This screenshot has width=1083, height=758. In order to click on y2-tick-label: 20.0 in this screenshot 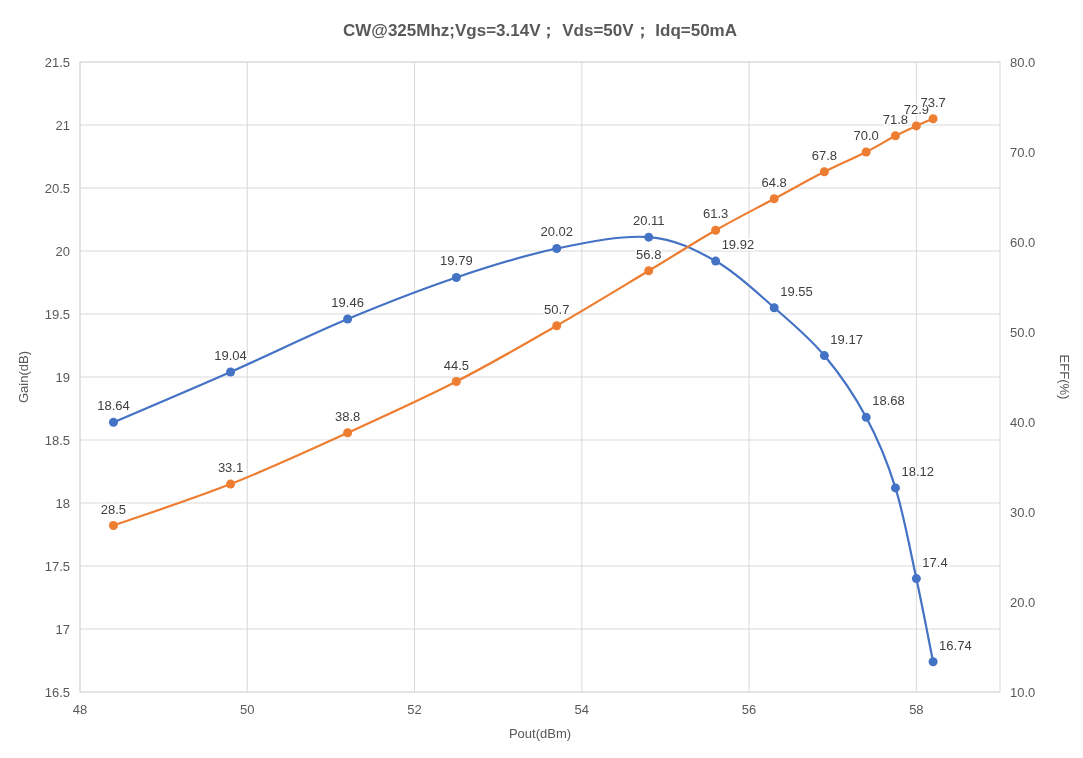, I will do `click(1023, 602)`.